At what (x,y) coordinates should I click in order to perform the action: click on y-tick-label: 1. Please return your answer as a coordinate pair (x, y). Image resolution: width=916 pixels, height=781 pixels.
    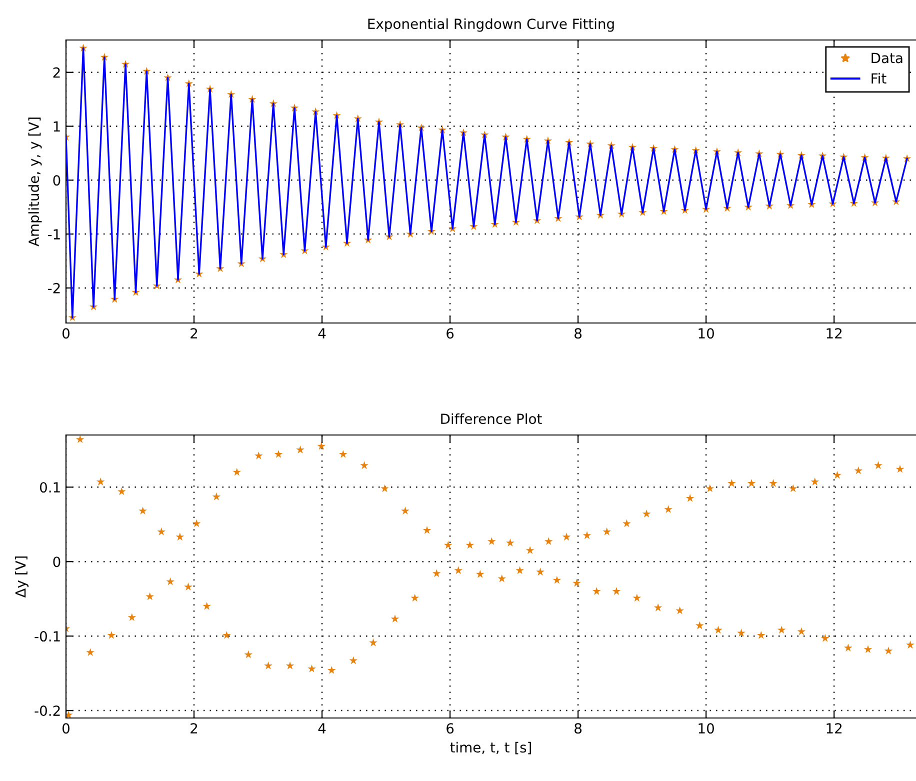
    Looking at the image, I should click on (57, 126).